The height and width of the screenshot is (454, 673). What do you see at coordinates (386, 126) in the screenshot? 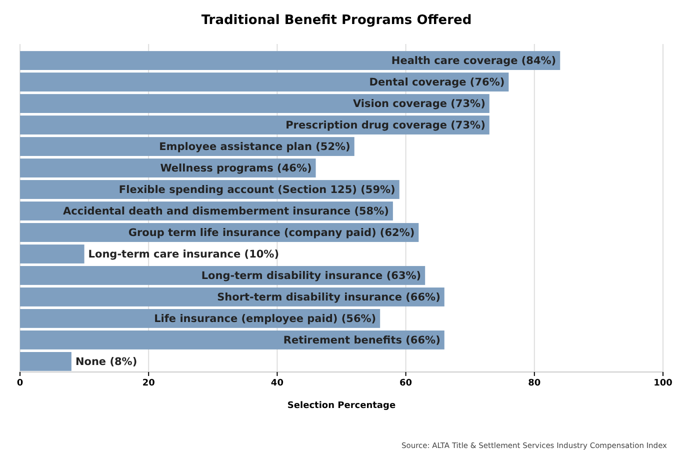
I see `category-label: Prescription drug coverage (73%)` at bounding box center [386, 126].